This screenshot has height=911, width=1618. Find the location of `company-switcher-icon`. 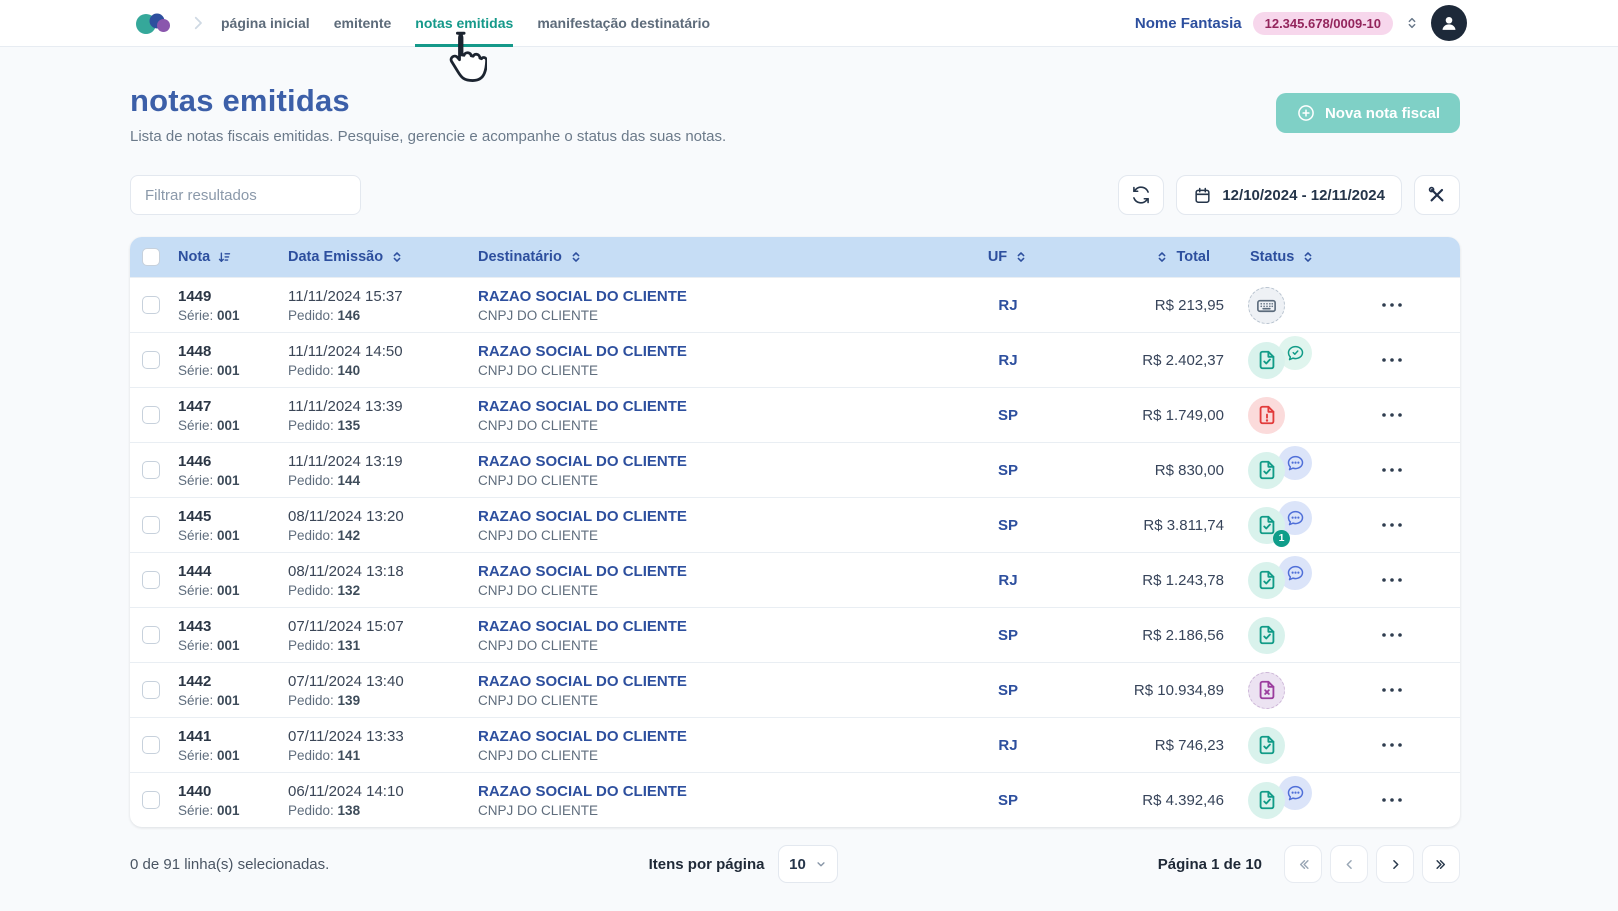

company-switcher-icon is located at coordinates (1412, 23).